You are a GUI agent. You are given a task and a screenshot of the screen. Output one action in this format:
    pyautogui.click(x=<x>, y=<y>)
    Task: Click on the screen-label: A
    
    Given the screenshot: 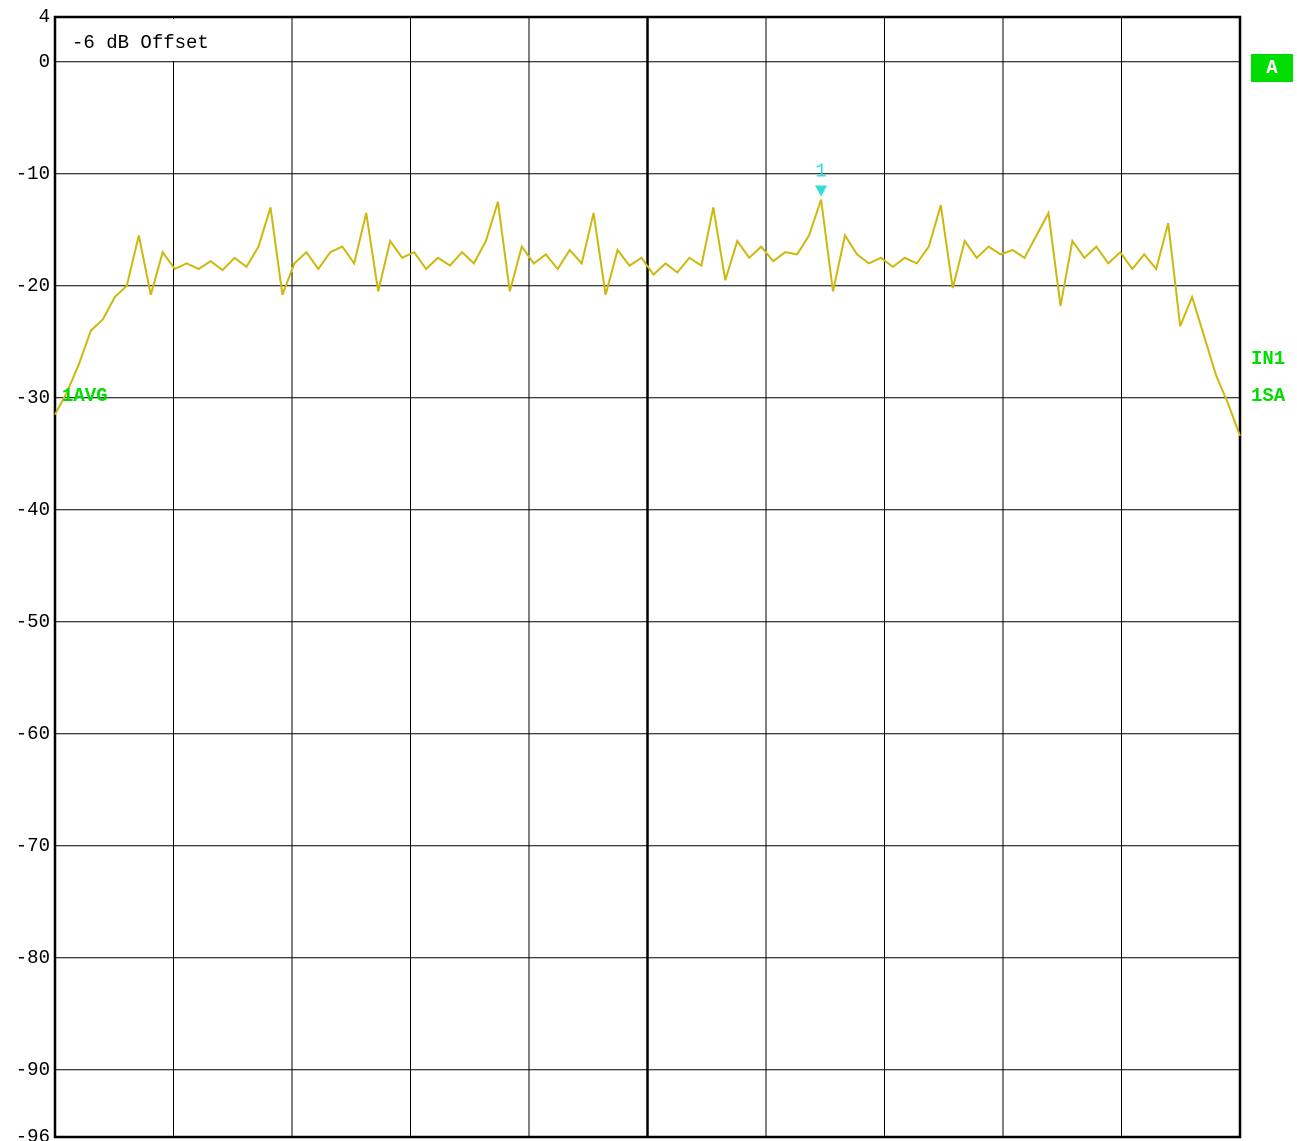 What is the action you would take?
    pyautogui.click(x=1272, y=68)
    